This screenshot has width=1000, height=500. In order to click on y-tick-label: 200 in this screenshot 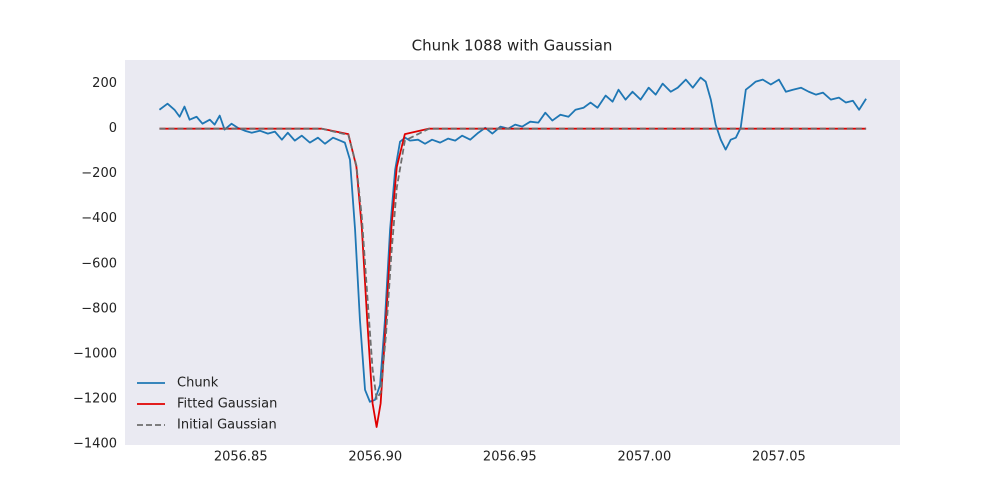, I will do `click(104, 83)`.